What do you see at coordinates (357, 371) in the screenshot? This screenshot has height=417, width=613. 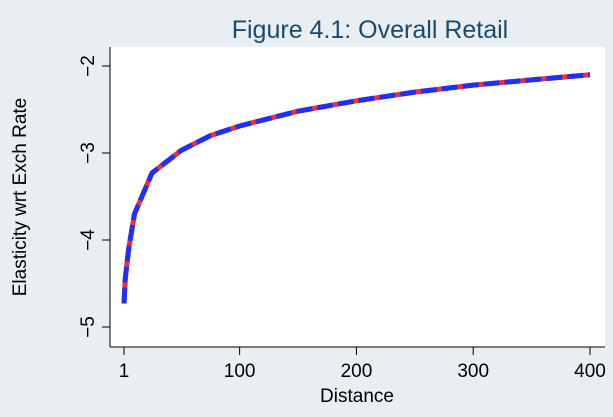 I see `x-tick-label: 200` at bounding box center [357, 371].